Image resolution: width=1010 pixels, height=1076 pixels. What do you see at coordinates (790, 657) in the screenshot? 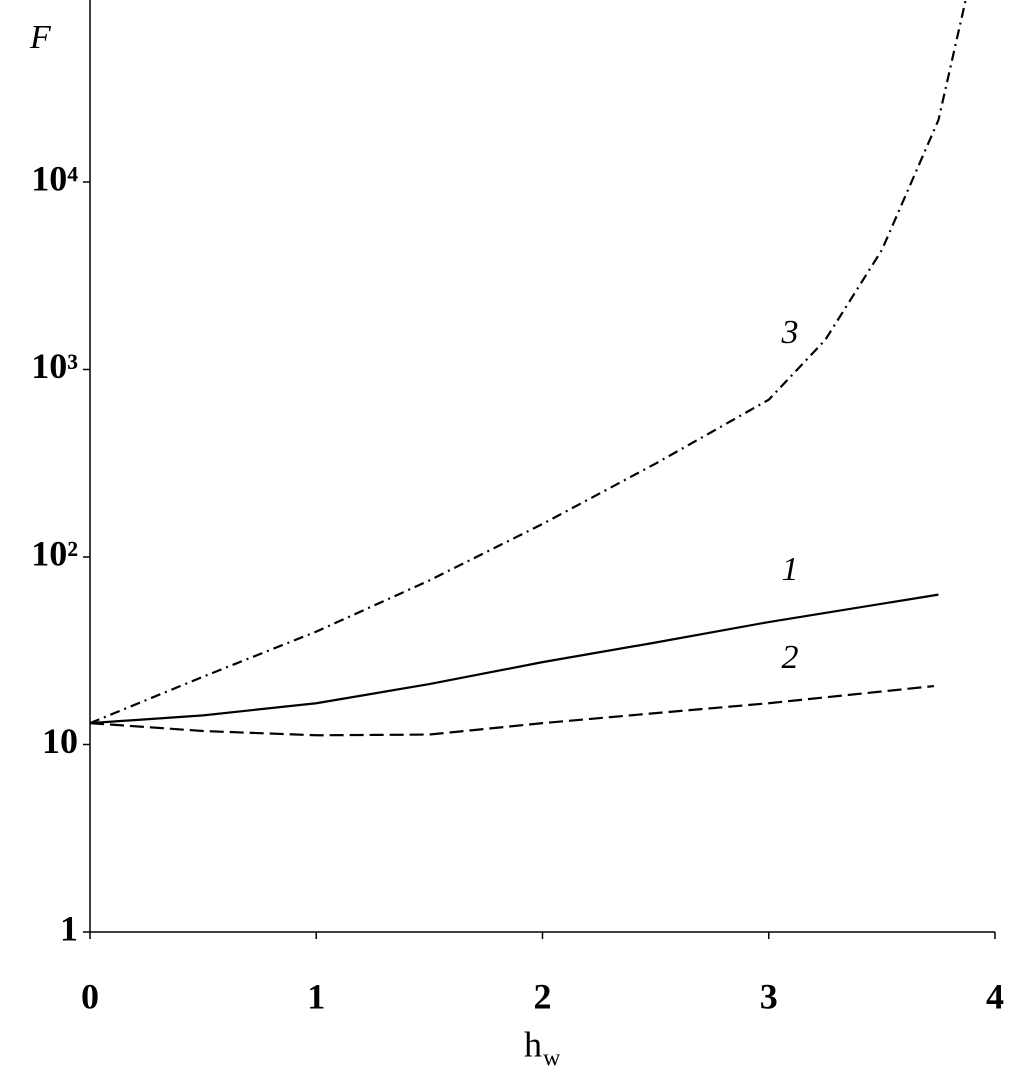
I see `series-label: 2` at bounding box center [790, 657].